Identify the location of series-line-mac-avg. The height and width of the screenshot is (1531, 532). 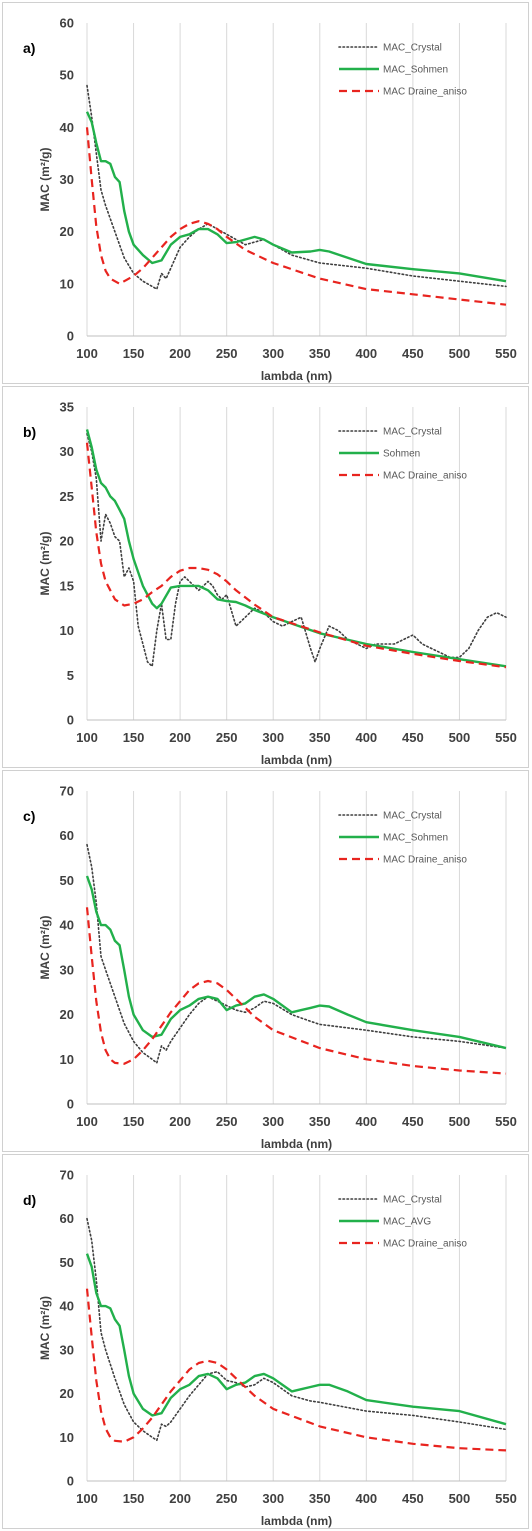
(296, 1339).